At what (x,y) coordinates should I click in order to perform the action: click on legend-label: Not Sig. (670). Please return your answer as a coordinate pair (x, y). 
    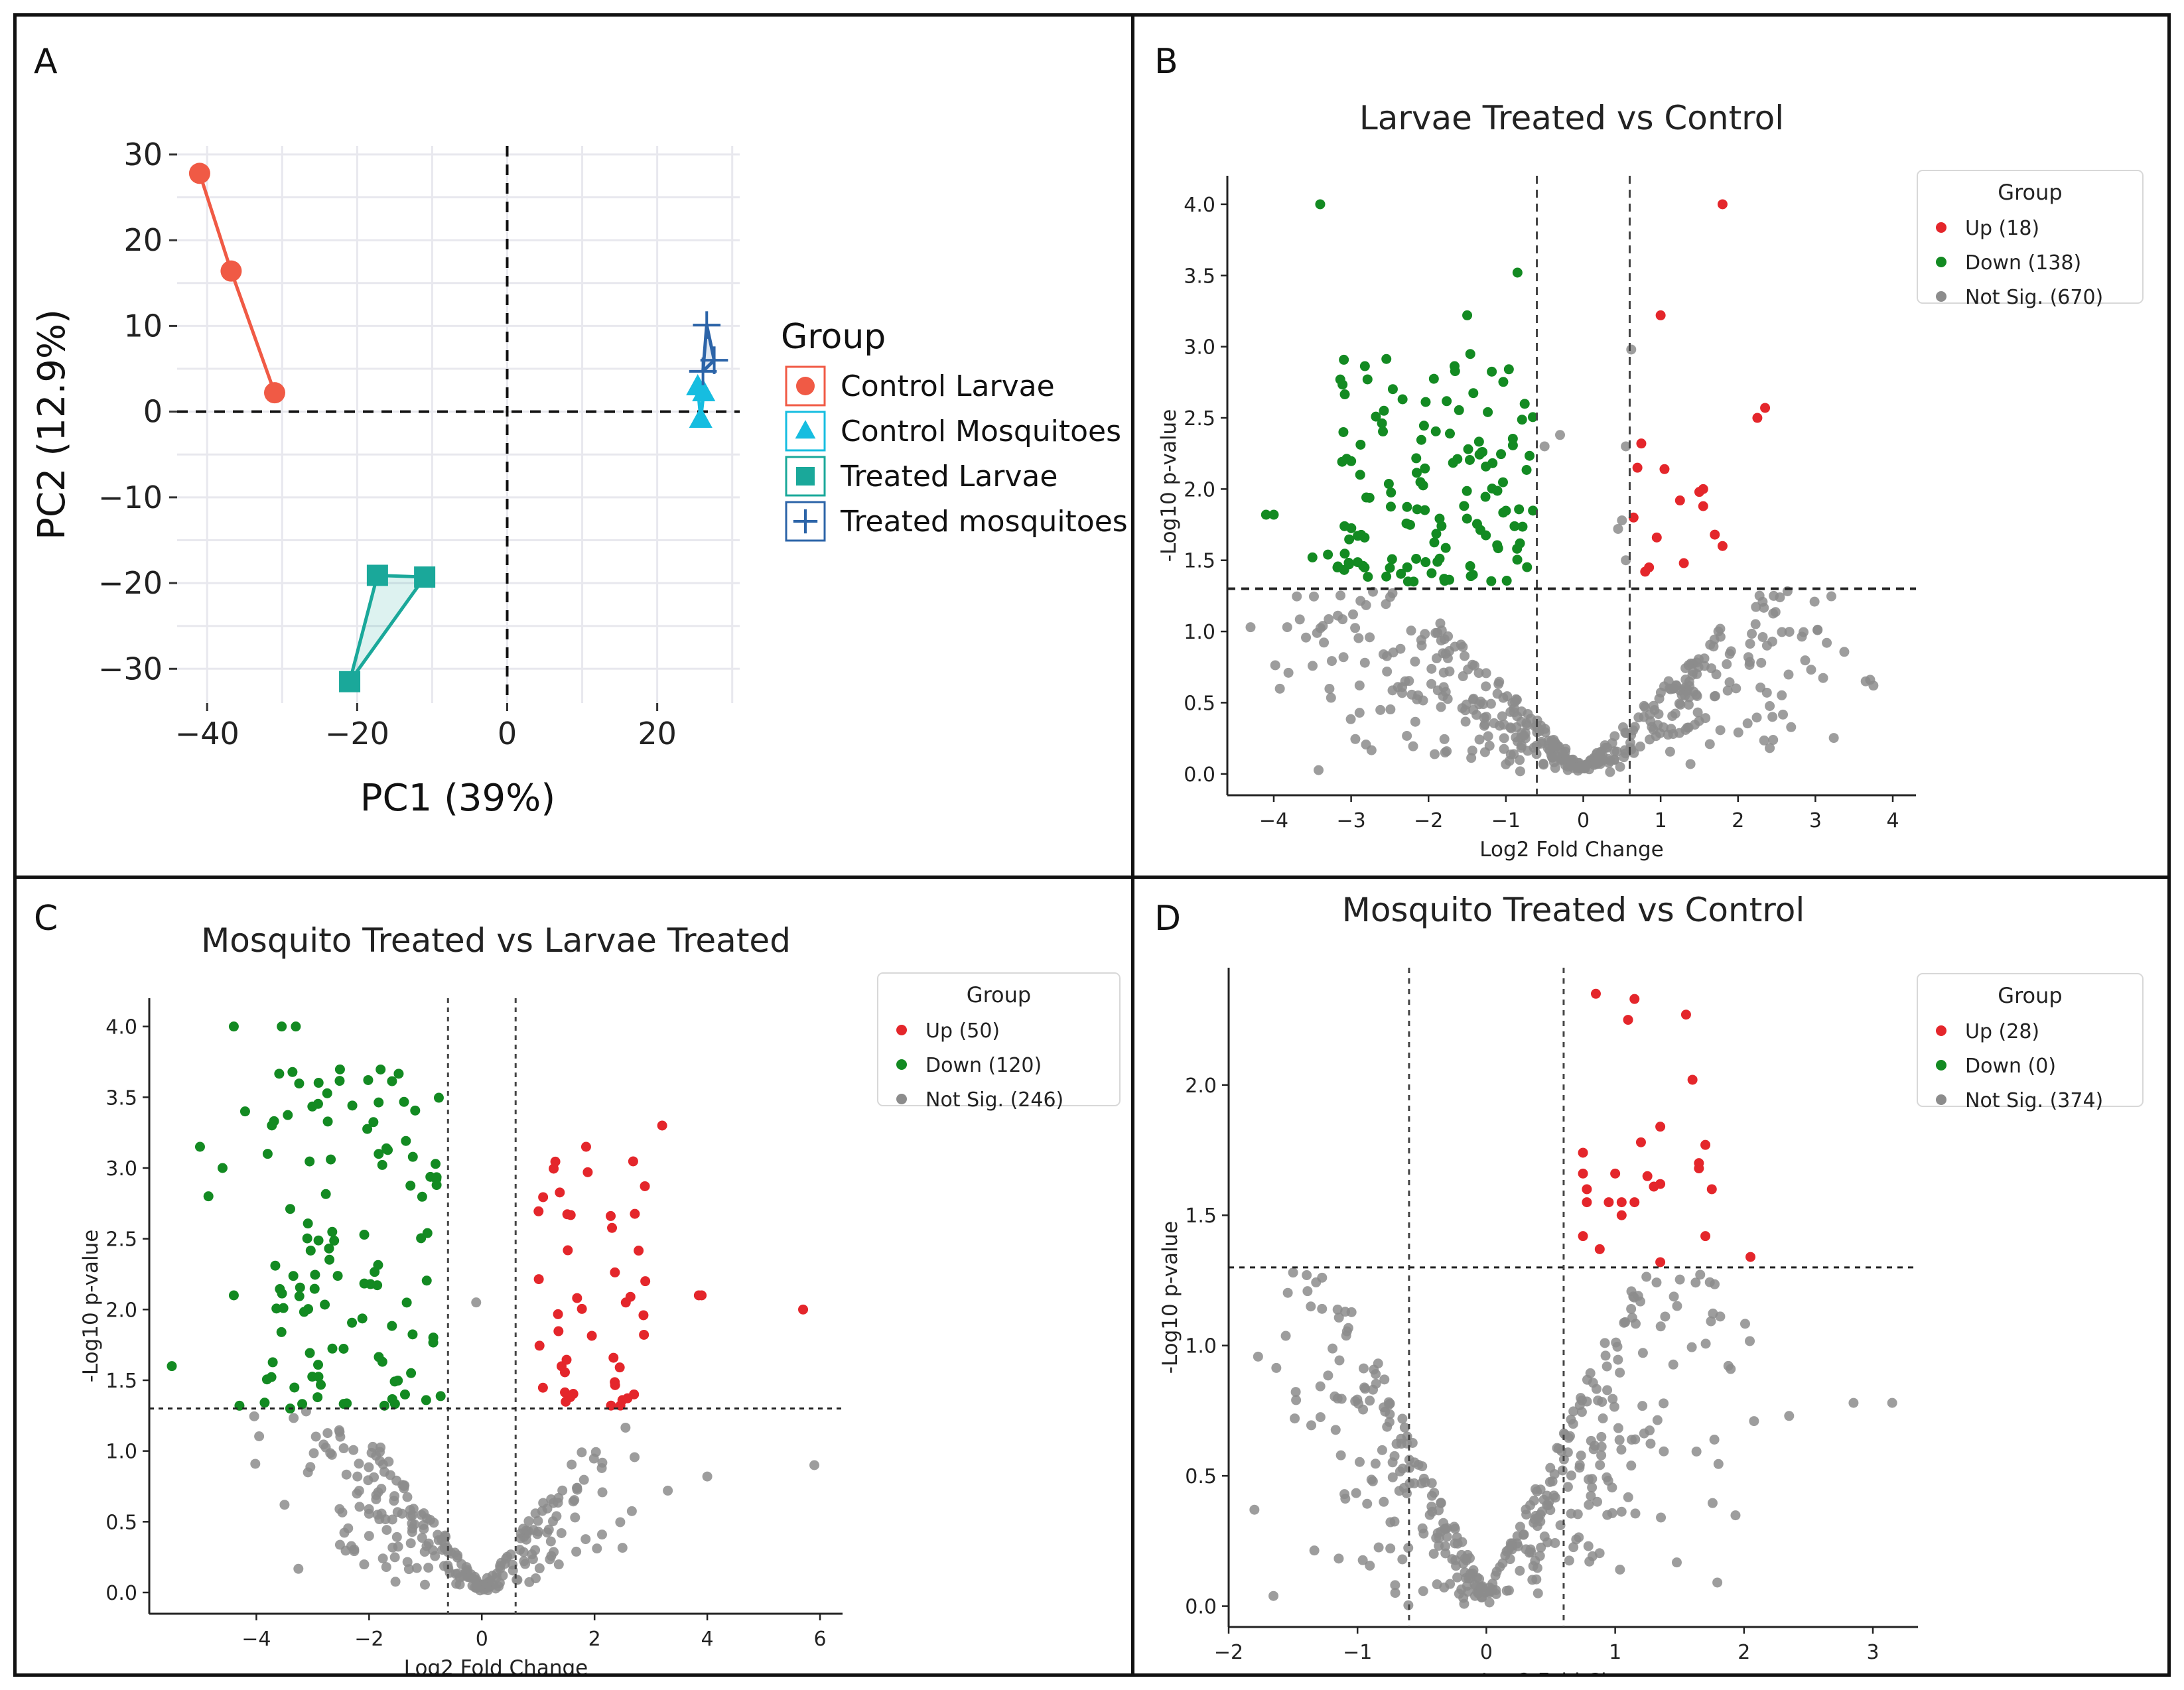
    Looking at the image, I should click on (2034, 297).